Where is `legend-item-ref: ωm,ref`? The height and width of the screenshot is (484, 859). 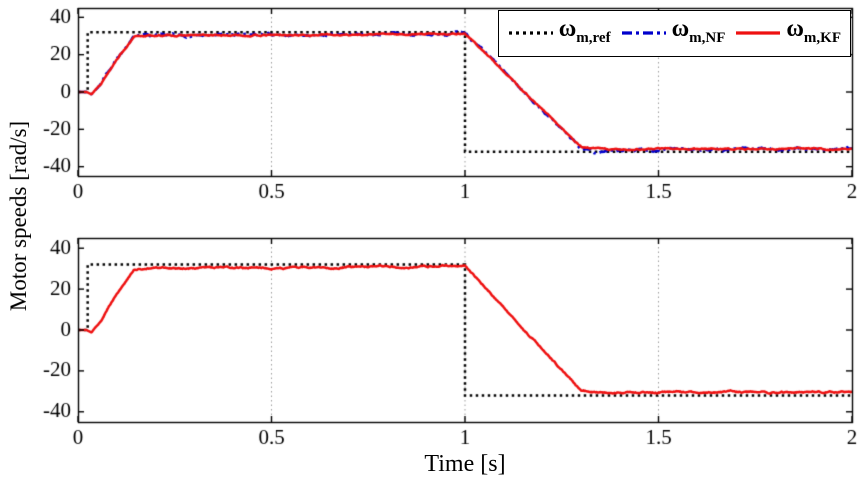 legend-item-ref: ωm,ref is located at coordinates (559, 33).